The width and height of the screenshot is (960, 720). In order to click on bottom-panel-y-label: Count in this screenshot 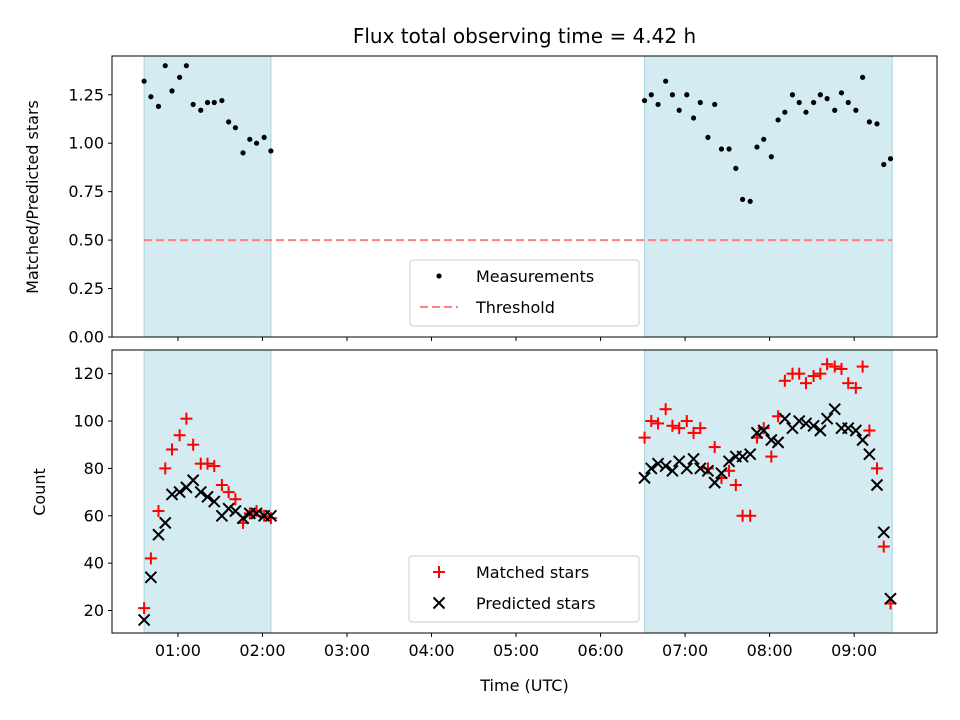, I will do `click(39, 492)`.